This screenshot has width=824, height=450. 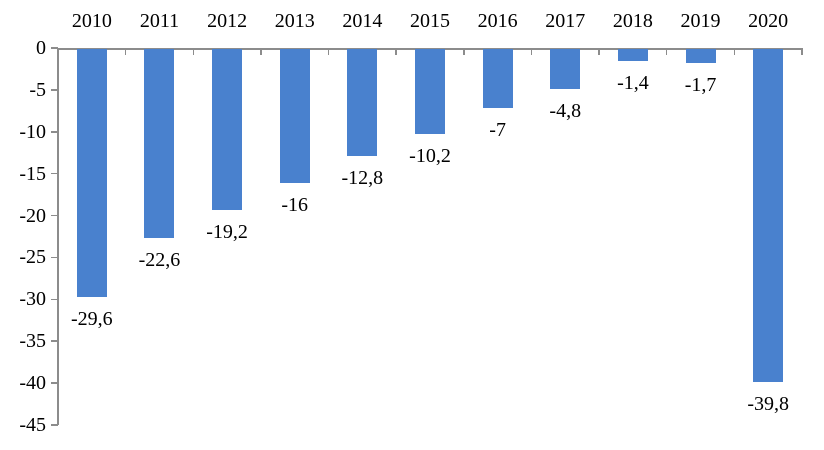 What do you see at coordinates (768, 21) in the screenshot?
I see `category-label: 2020` at bounding box center [768, 21].